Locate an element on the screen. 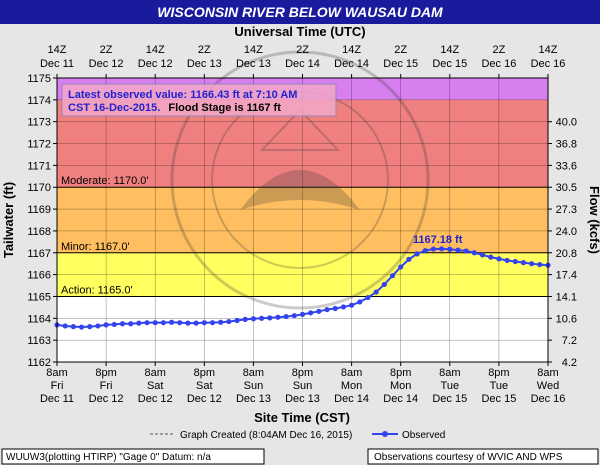 The height and width of the screenshot is (465, 600). x-tick-day-label: Sat is located at coordinates (204, 386).